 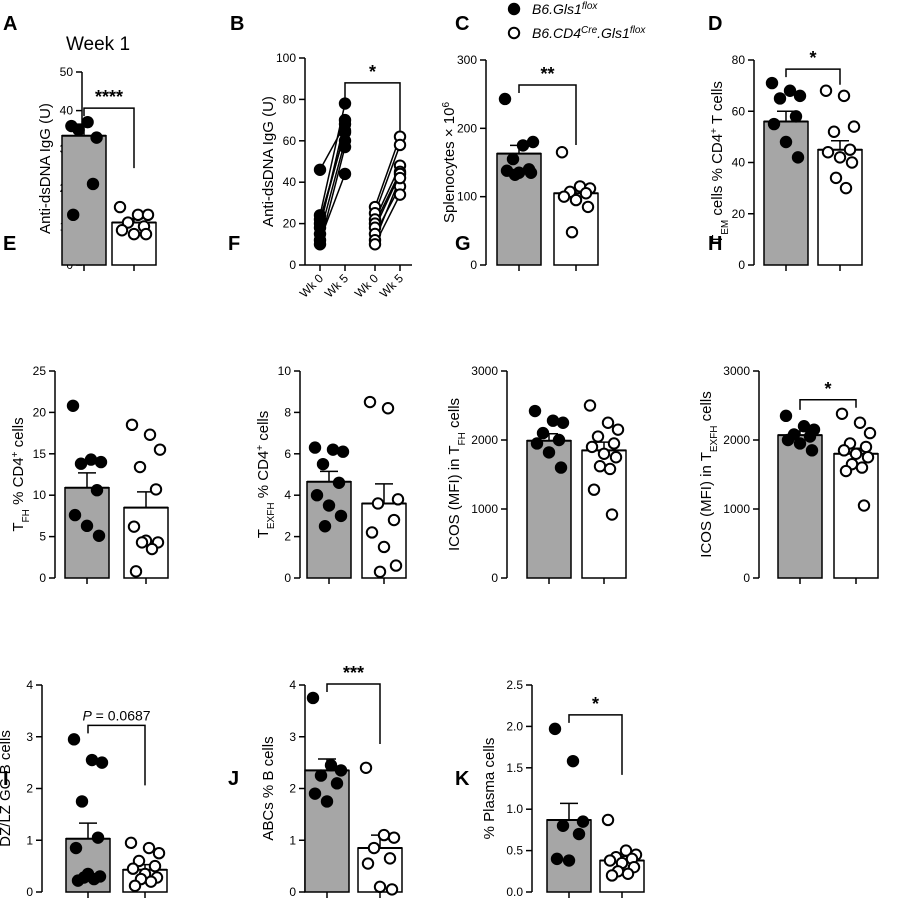 I want to click on y-tick-label: 1.5, so click(x=514, y=768).